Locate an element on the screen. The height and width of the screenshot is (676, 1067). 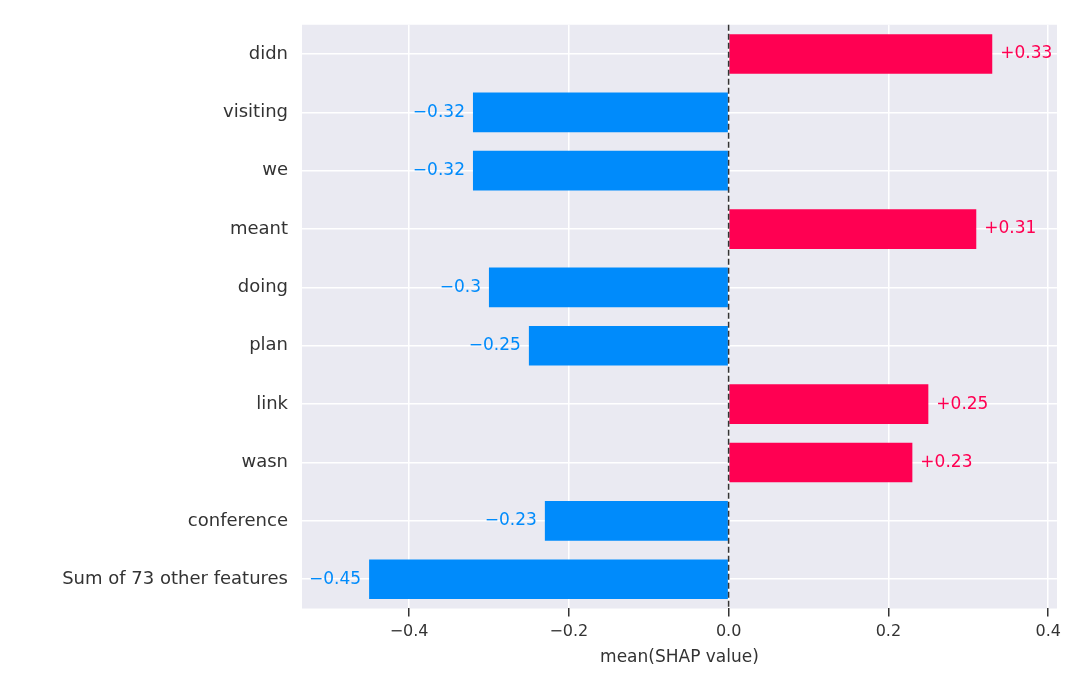
y-tick-label: plan is located at coordinates (268, 344).